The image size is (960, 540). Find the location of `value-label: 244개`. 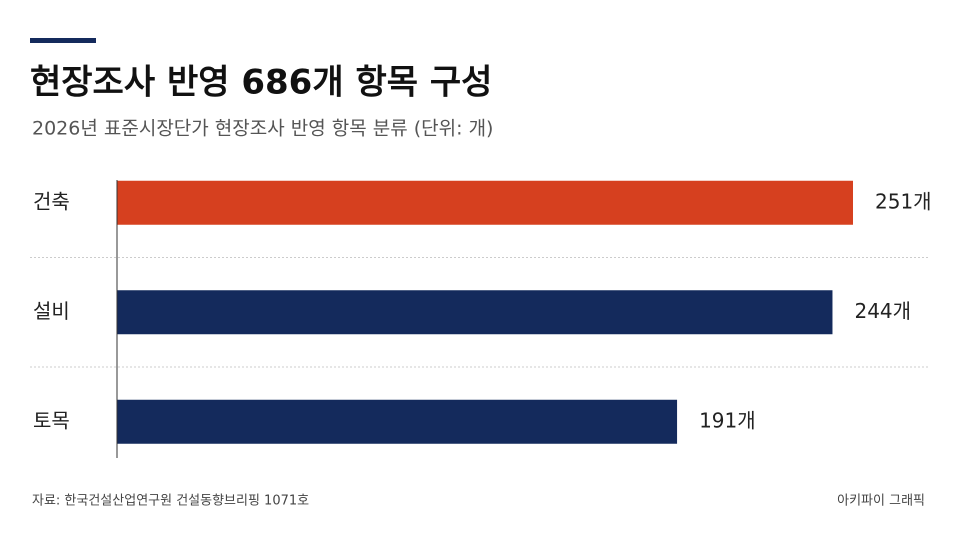

value-label: 244개 is located at coordinates (882, 311).